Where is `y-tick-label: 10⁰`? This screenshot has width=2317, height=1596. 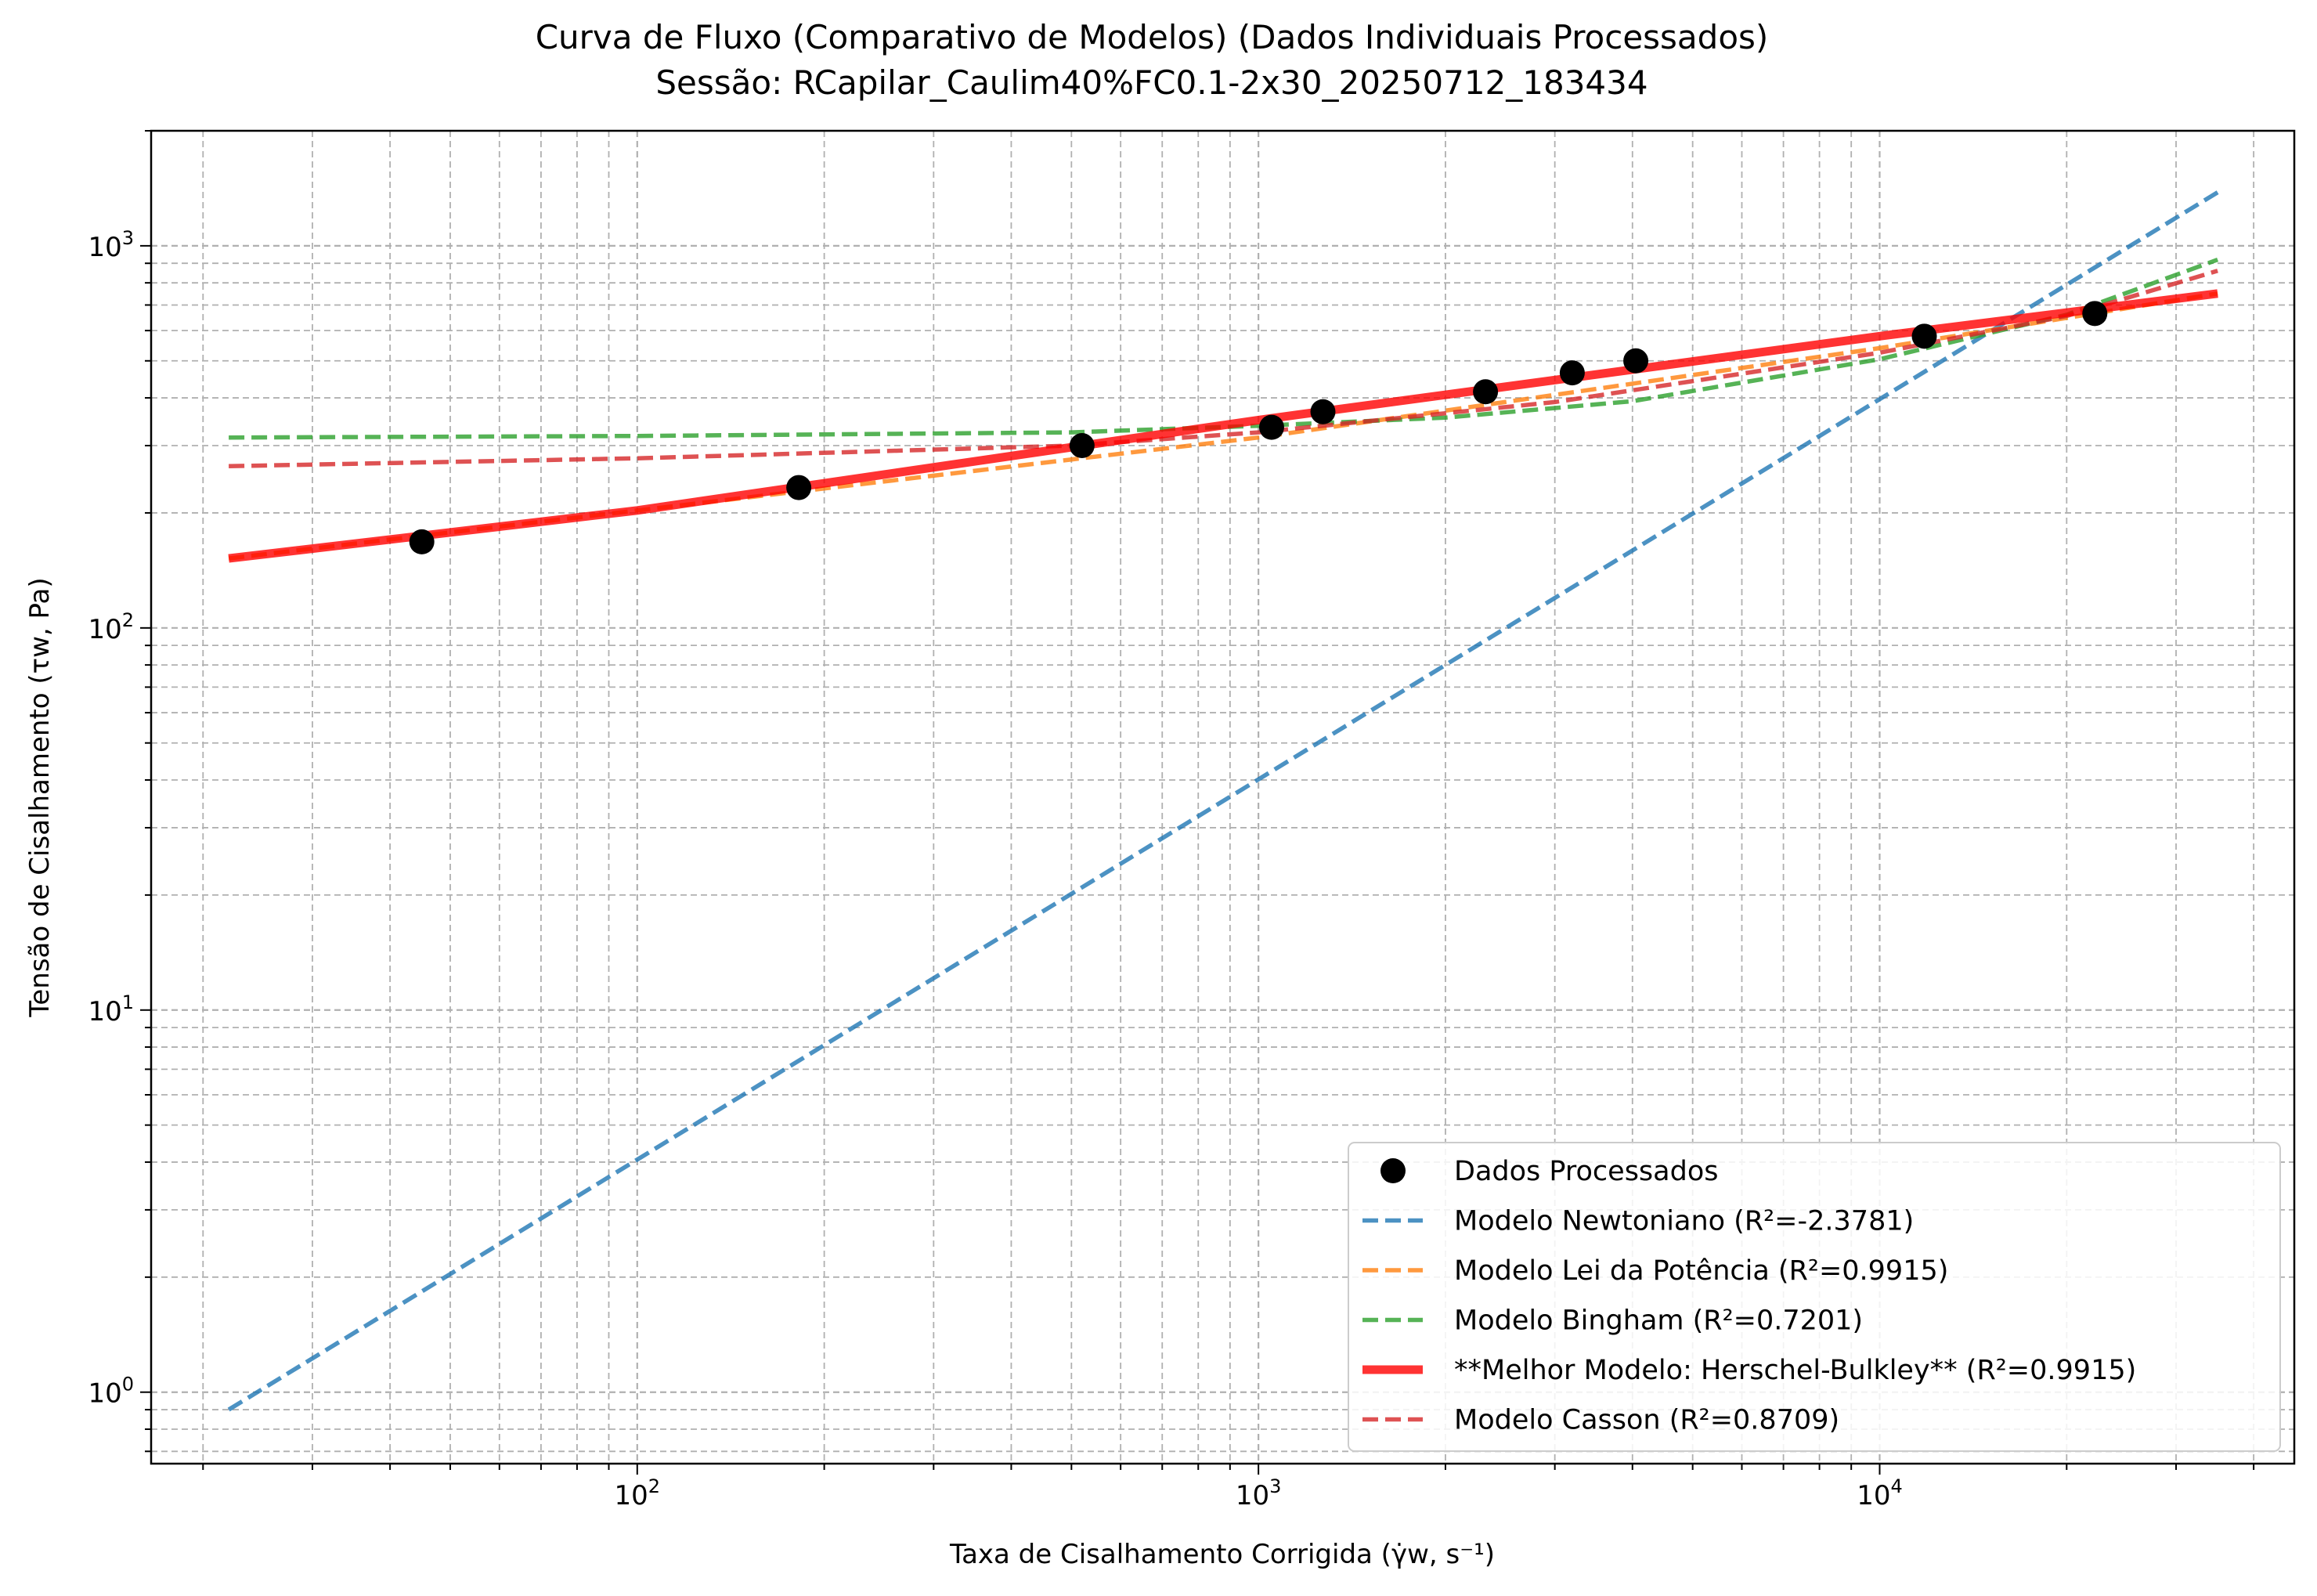
y-tick-label: 10⁰ is located at coordinates (111, 1392).